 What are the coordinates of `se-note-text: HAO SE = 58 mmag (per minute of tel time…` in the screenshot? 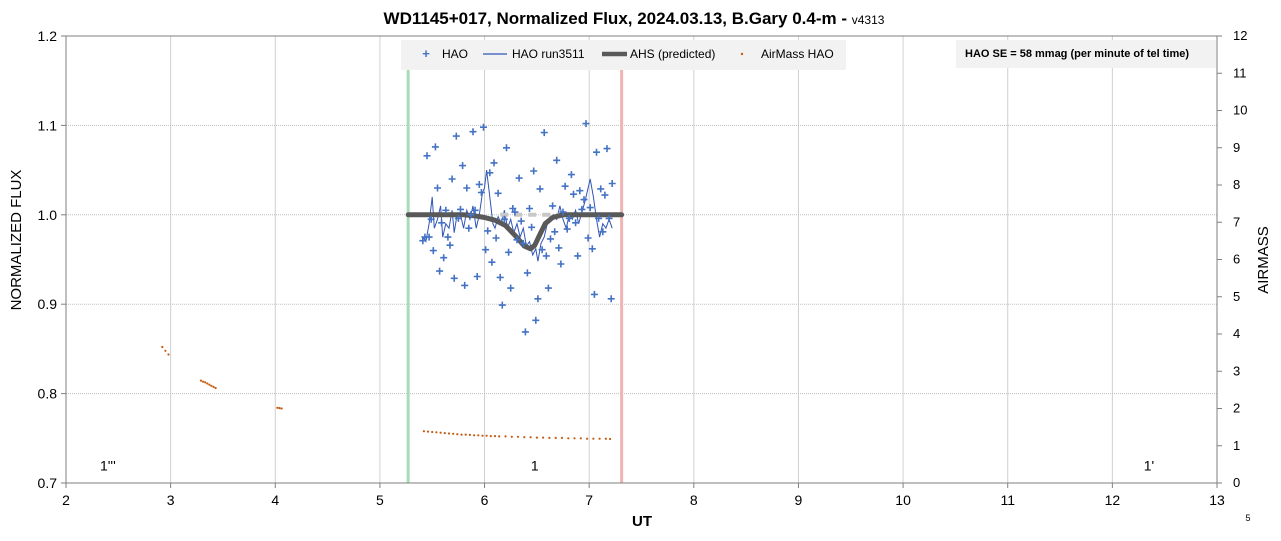 It's located at (1077, 54).